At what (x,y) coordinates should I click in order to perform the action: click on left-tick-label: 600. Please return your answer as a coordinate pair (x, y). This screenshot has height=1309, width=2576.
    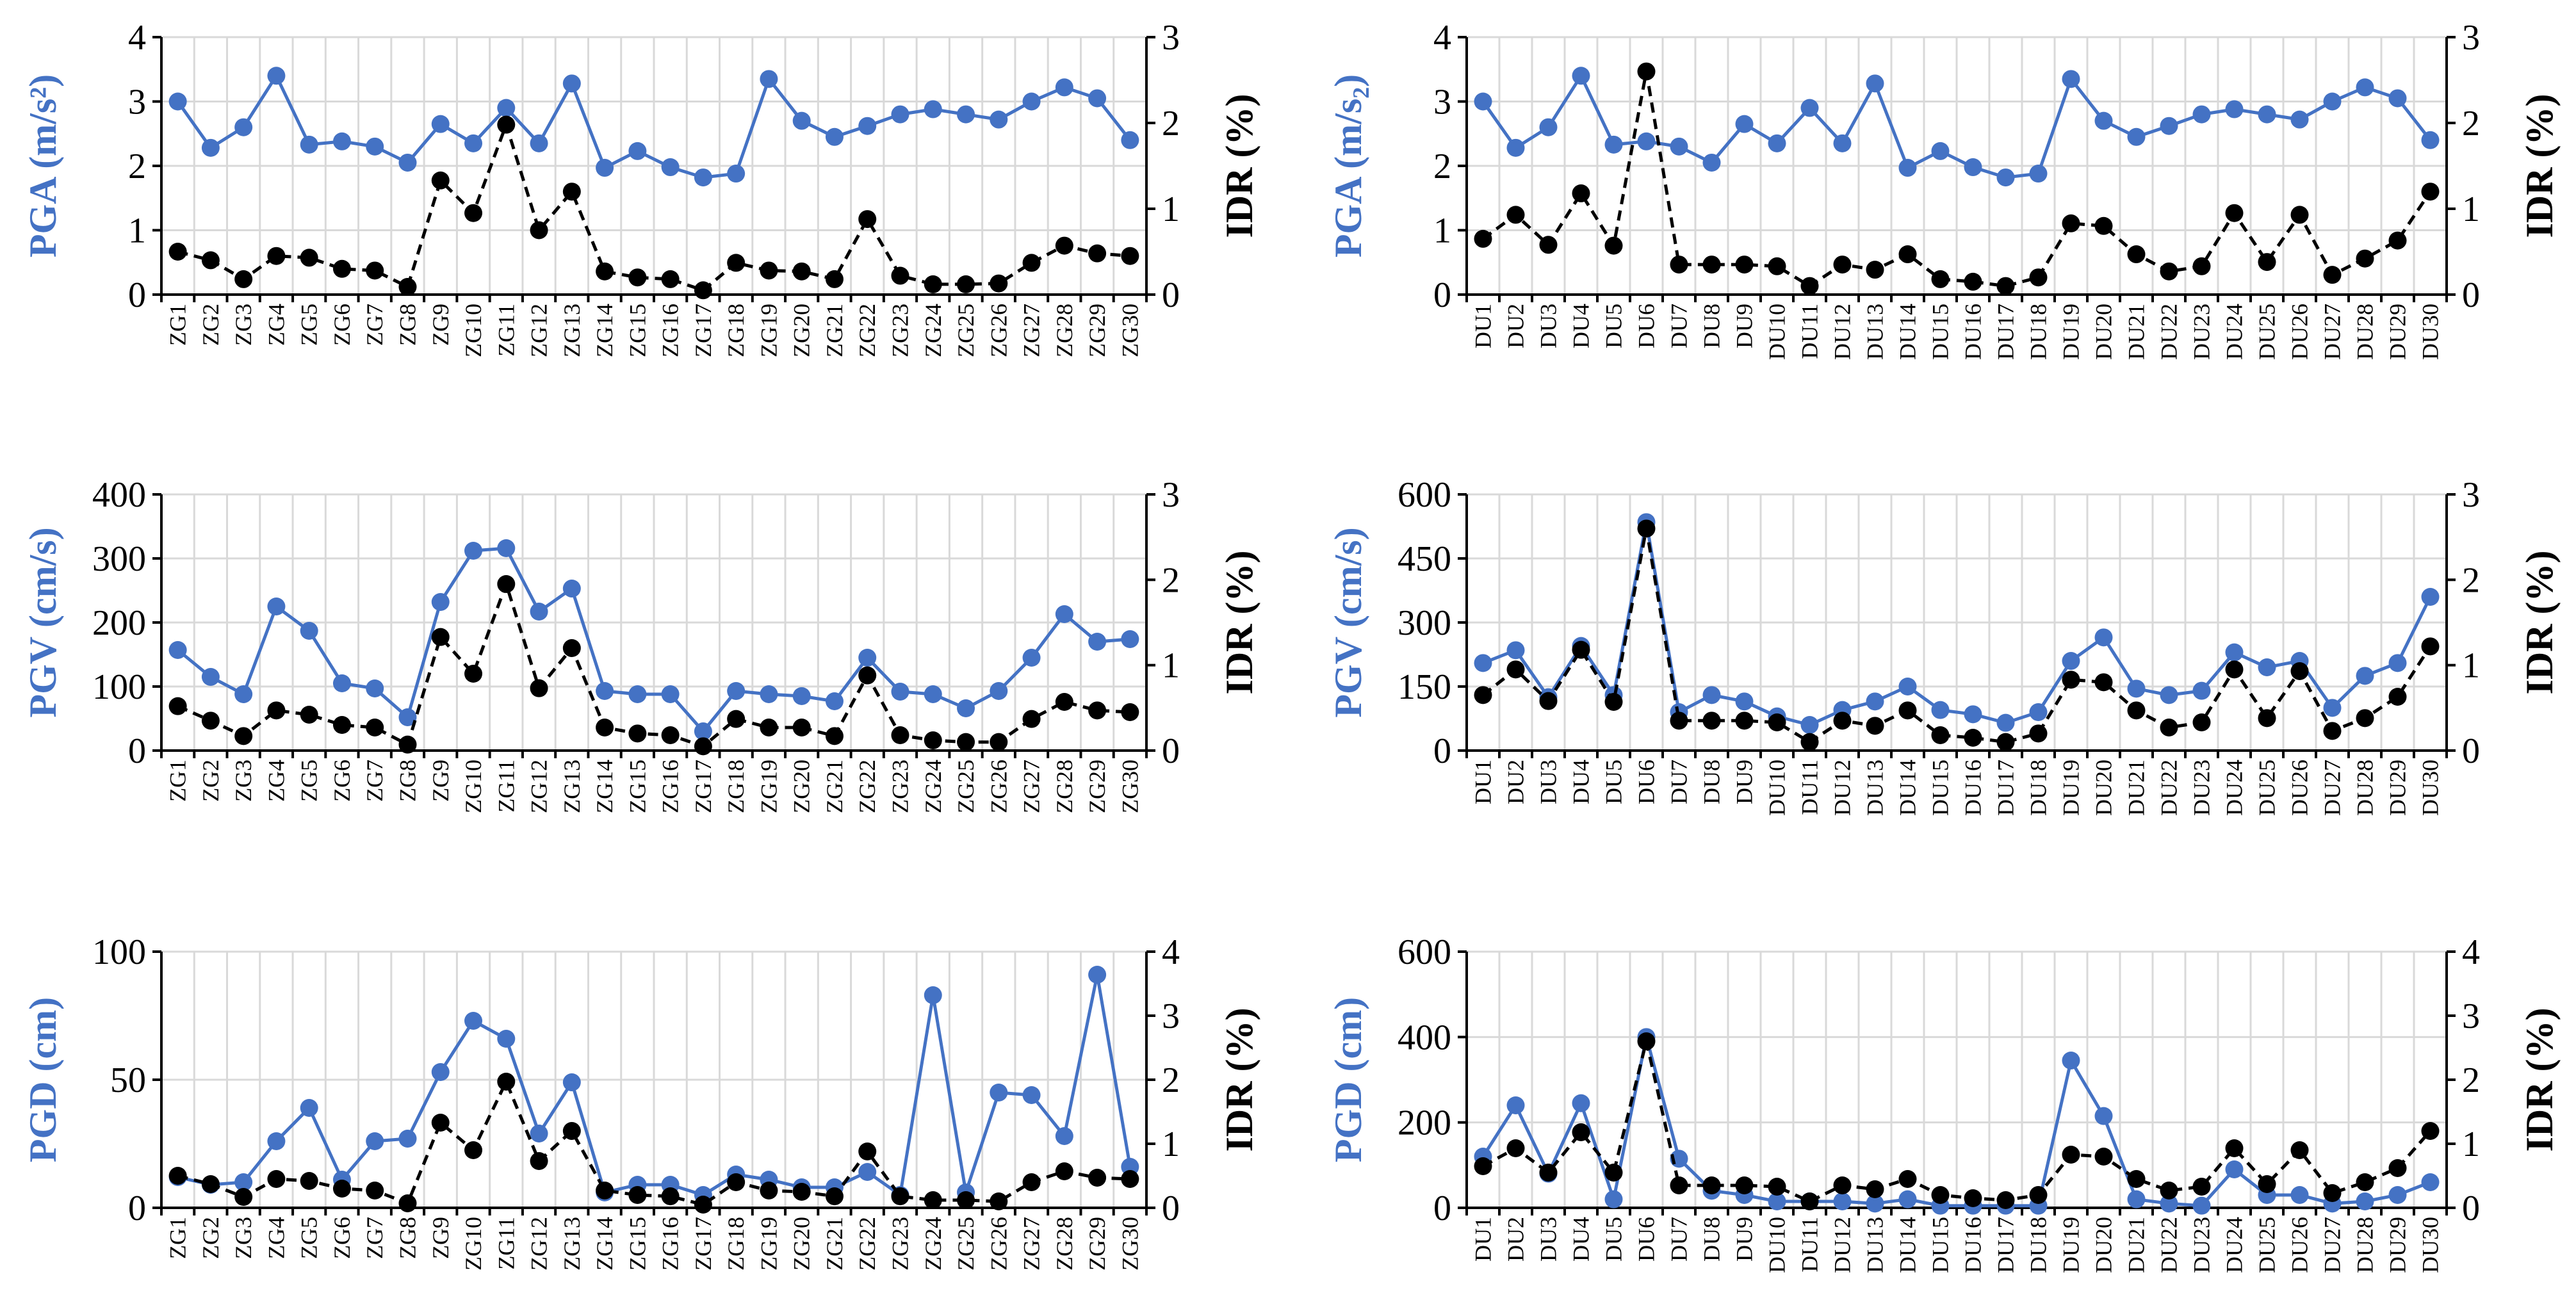
    Looking at the image, I should click on (1424, 952).